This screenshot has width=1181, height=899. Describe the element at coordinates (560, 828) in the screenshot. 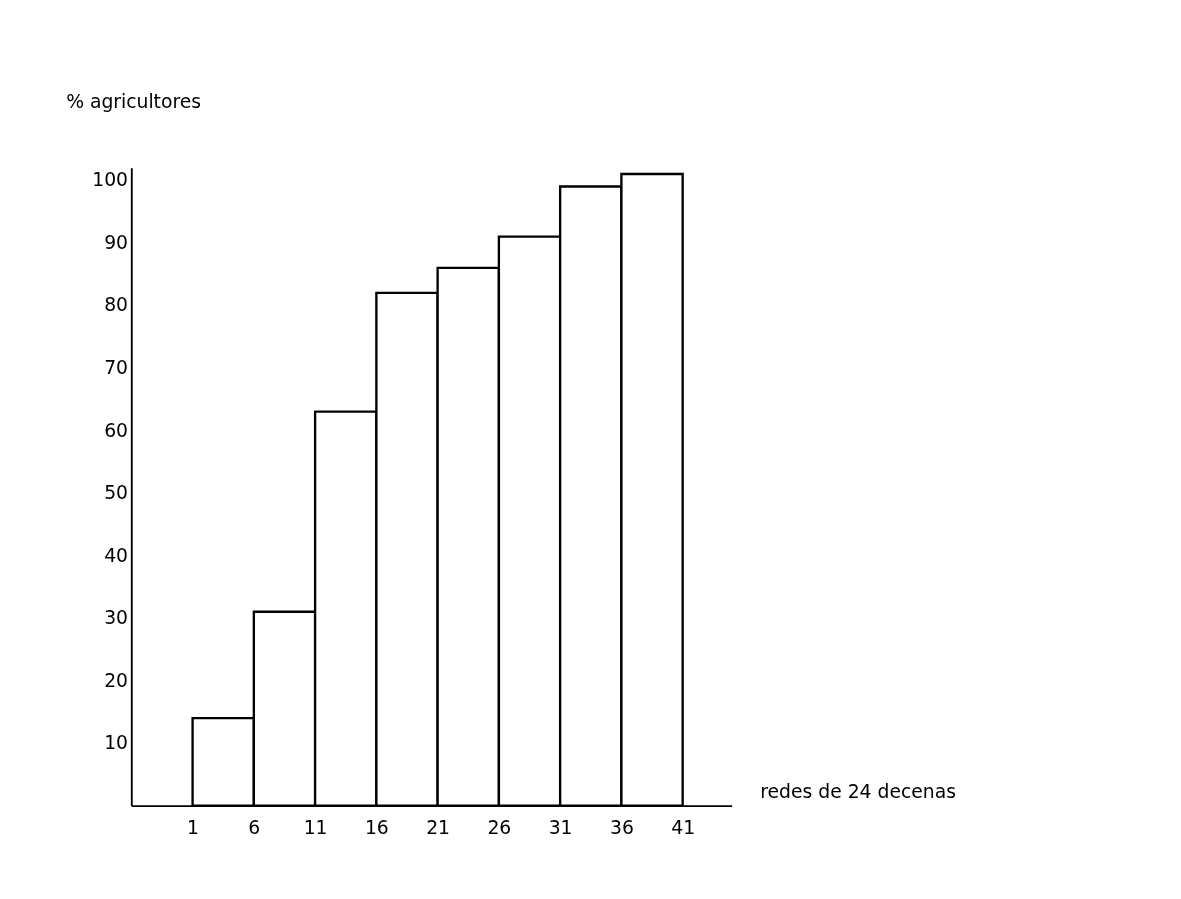

I see `x-tick-label: 31` at that location.